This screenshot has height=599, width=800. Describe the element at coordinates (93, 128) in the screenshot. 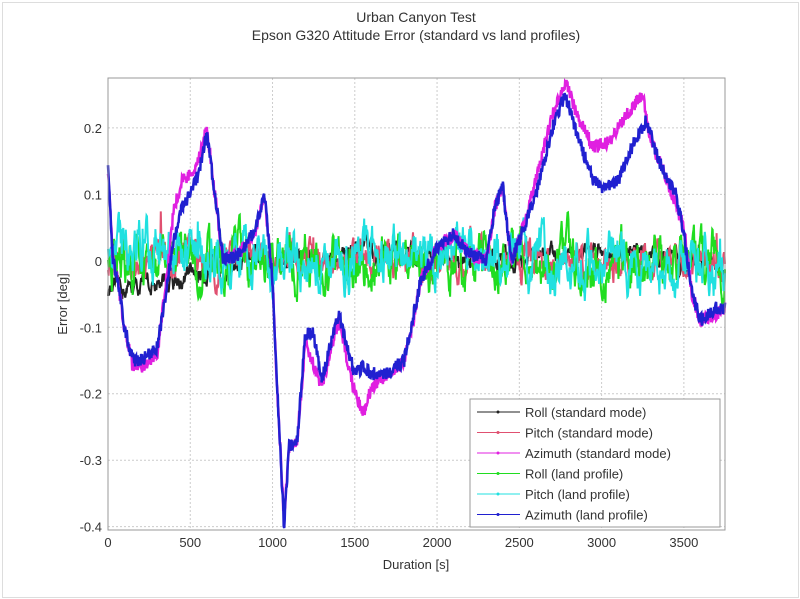

I see `y-tick-label: 0.2` at that location.